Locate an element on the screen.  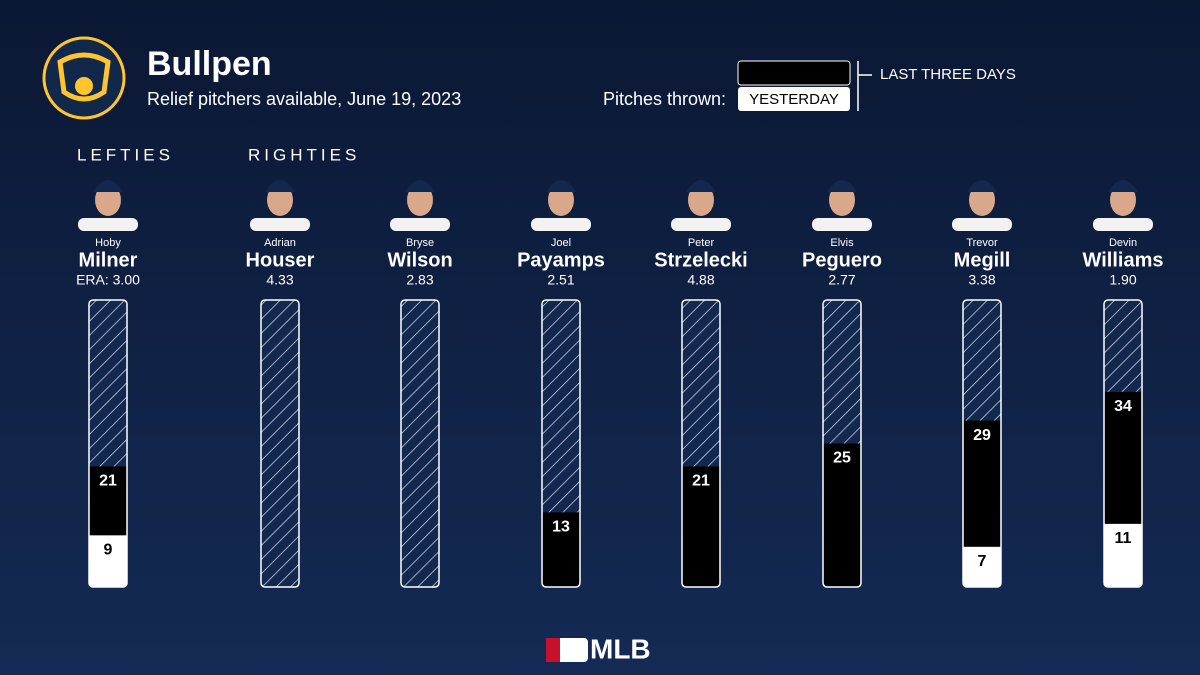
last-name: Milner is located at coordinates (108, 260).